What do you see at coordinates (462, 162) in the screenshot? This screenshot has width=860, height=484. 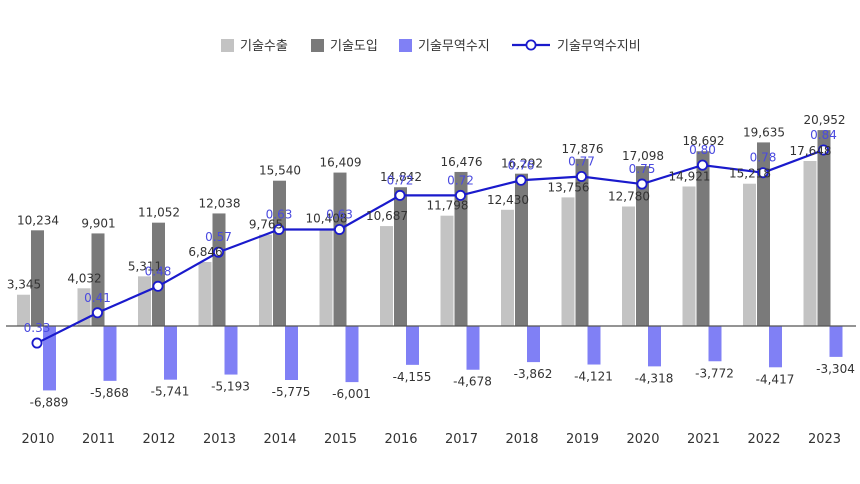 I see `label-import: 16,476` at bounding box center [462, 162].